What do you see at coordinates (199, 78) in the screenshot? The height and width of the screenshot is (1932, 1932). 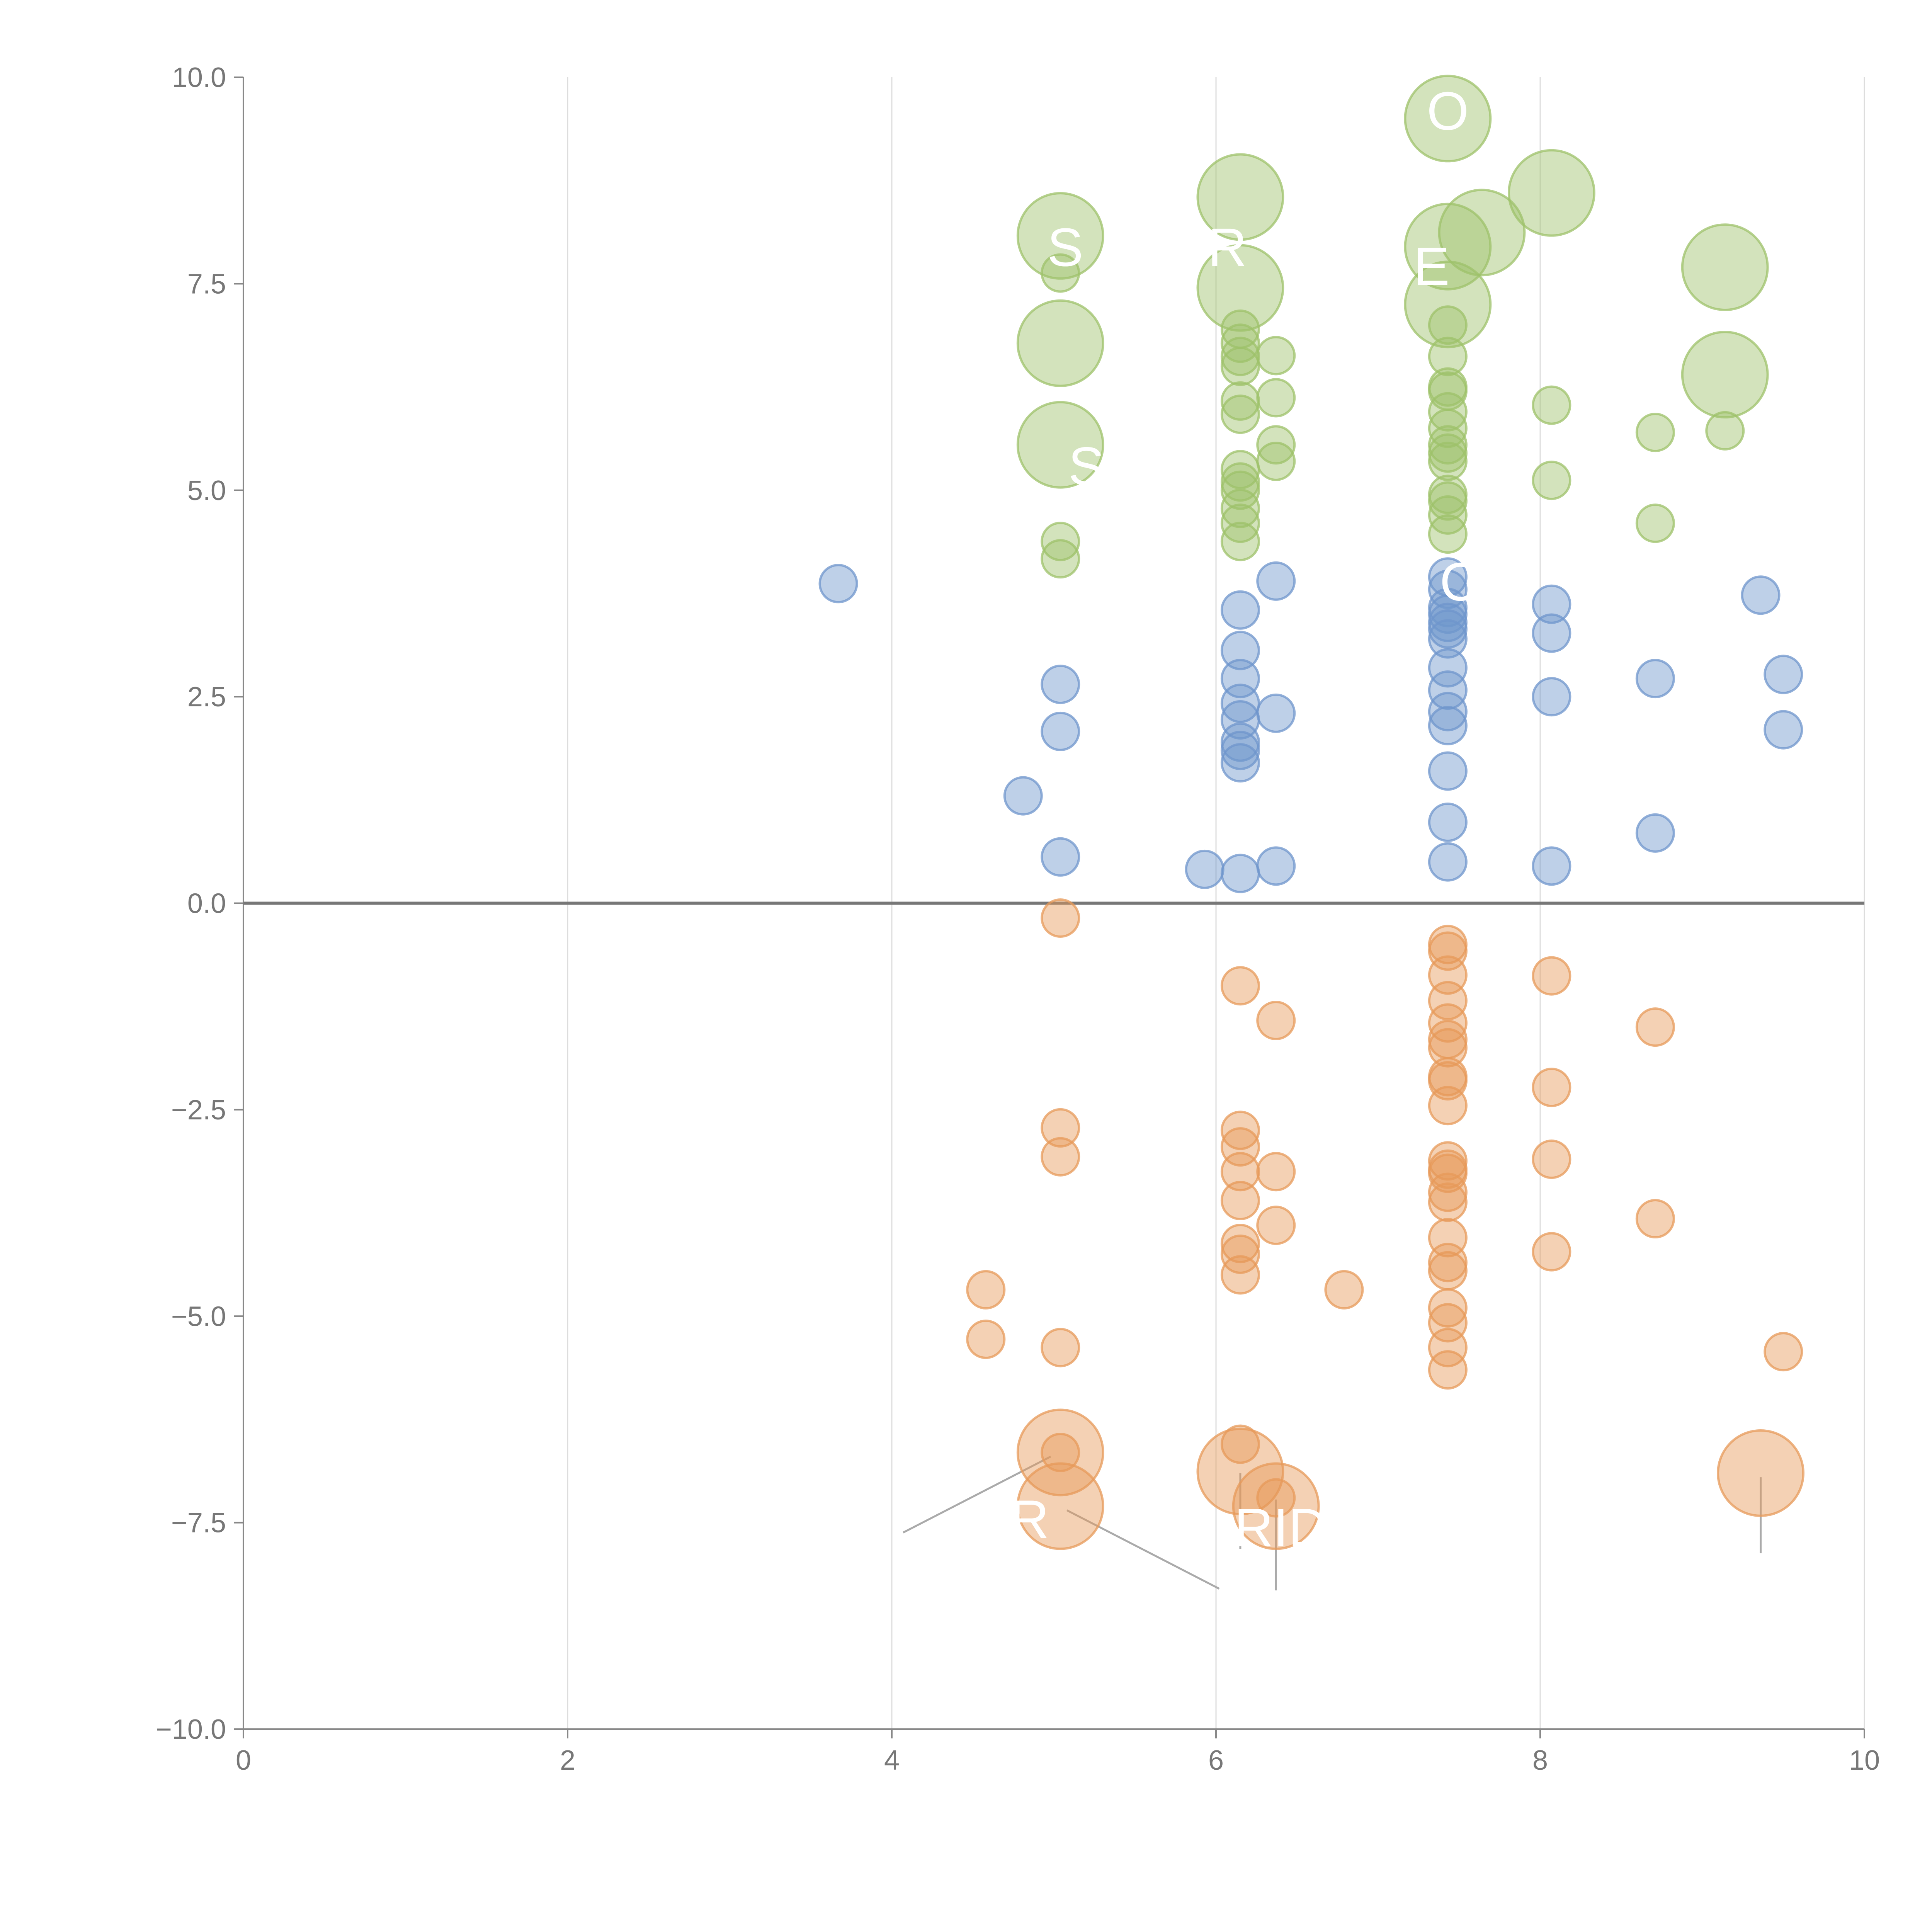 I see `y-tick-label: 10.0` at bounding box center [199, 78].